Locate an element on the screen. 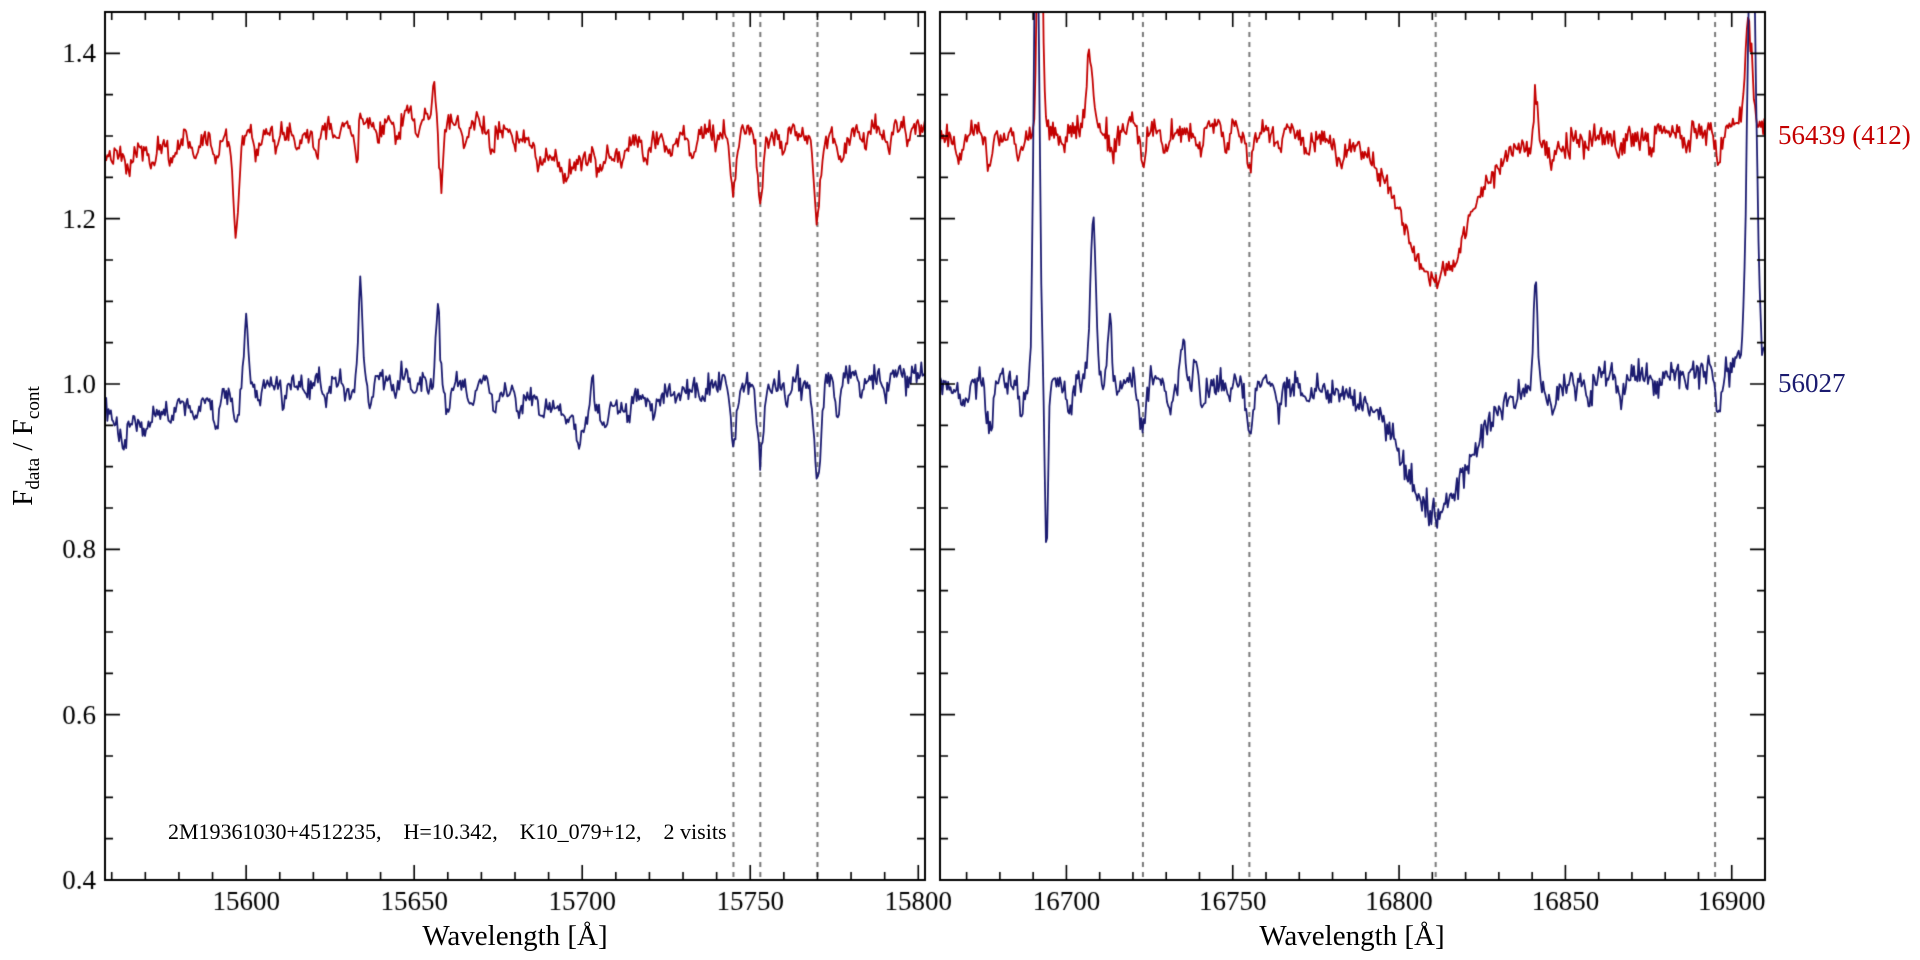 The height and width of the screenshot is (960, 1920). x-axis-title-left: Wavelength [Å] is located at coordinates (515, 936).